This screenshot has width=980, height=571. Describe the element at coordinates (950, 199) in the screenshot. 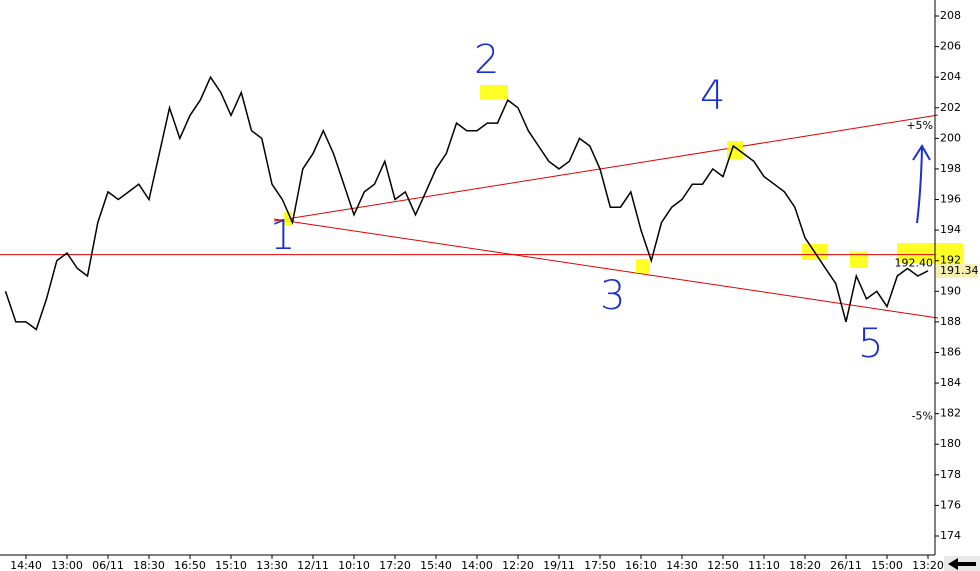

I see `y-tick-label: 196` at that location.